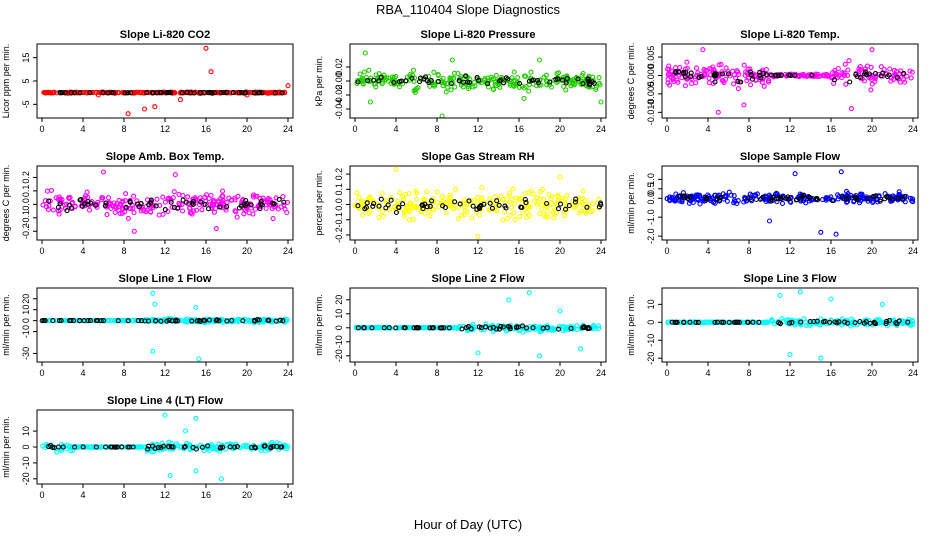  What do you see at coordinates (651, 94) in the screenshot?
I see `y-tick-label: -0.005` at bounding box center [651, 94].